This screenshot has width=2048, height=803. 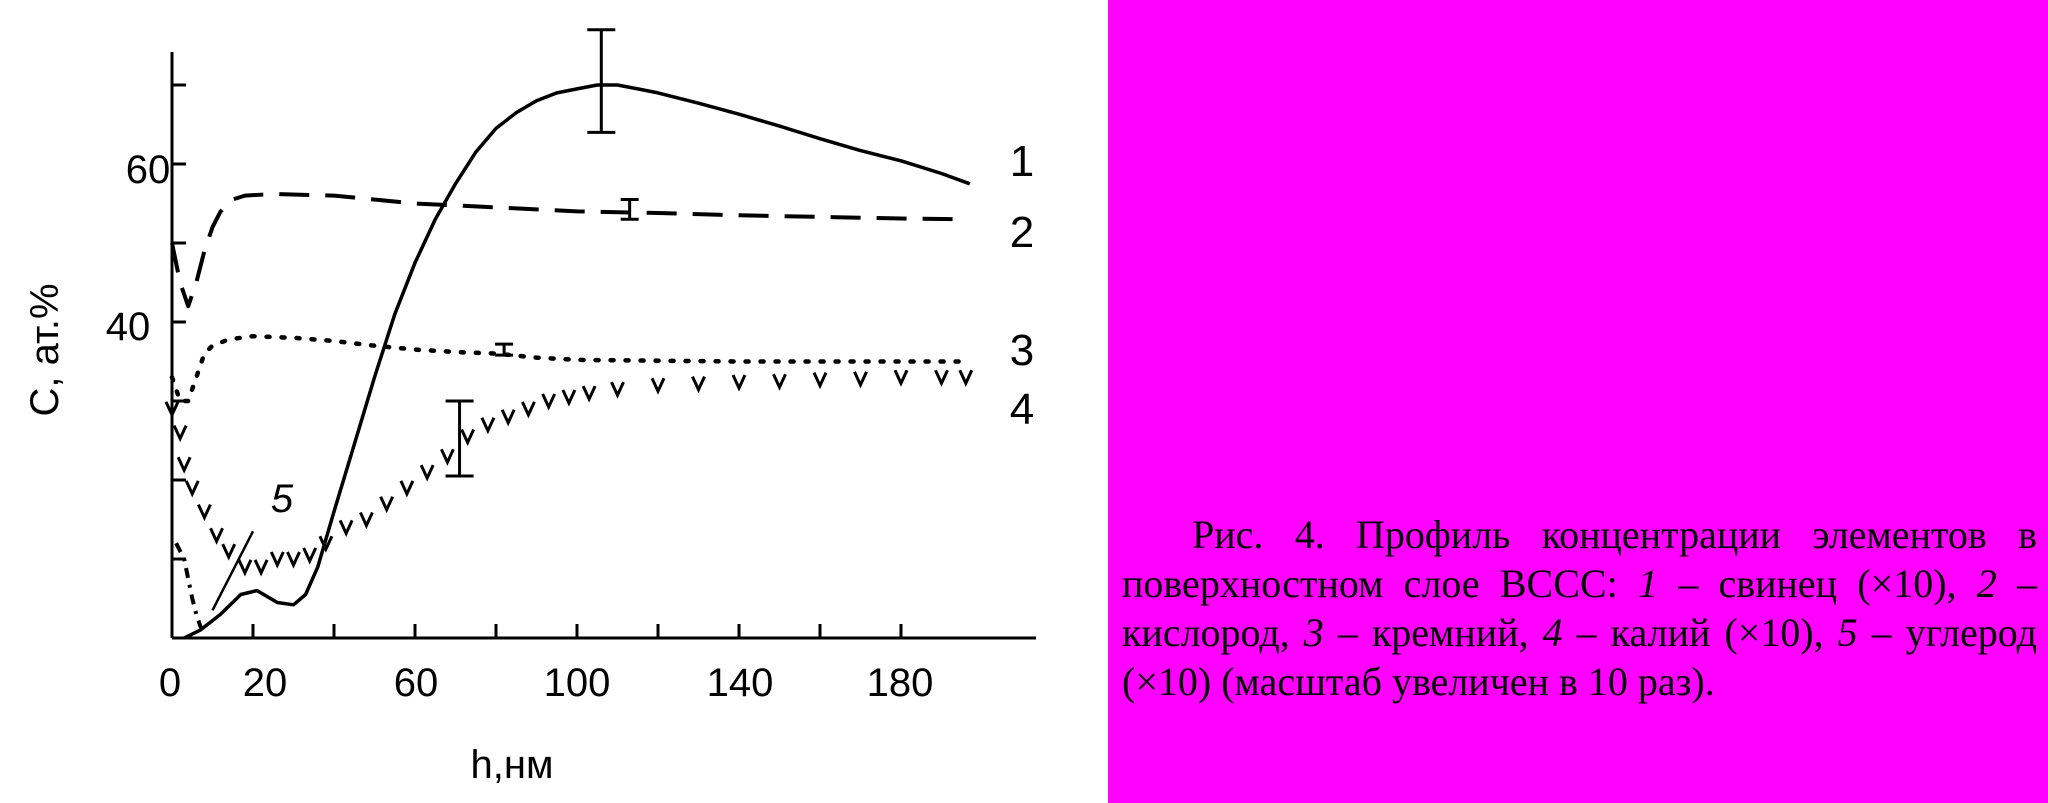 What do you see at coordinates (1817, 583) in the screenshot?
I see `caption-text-b: – свинец (×10),` at bounding box center [1817, 583].